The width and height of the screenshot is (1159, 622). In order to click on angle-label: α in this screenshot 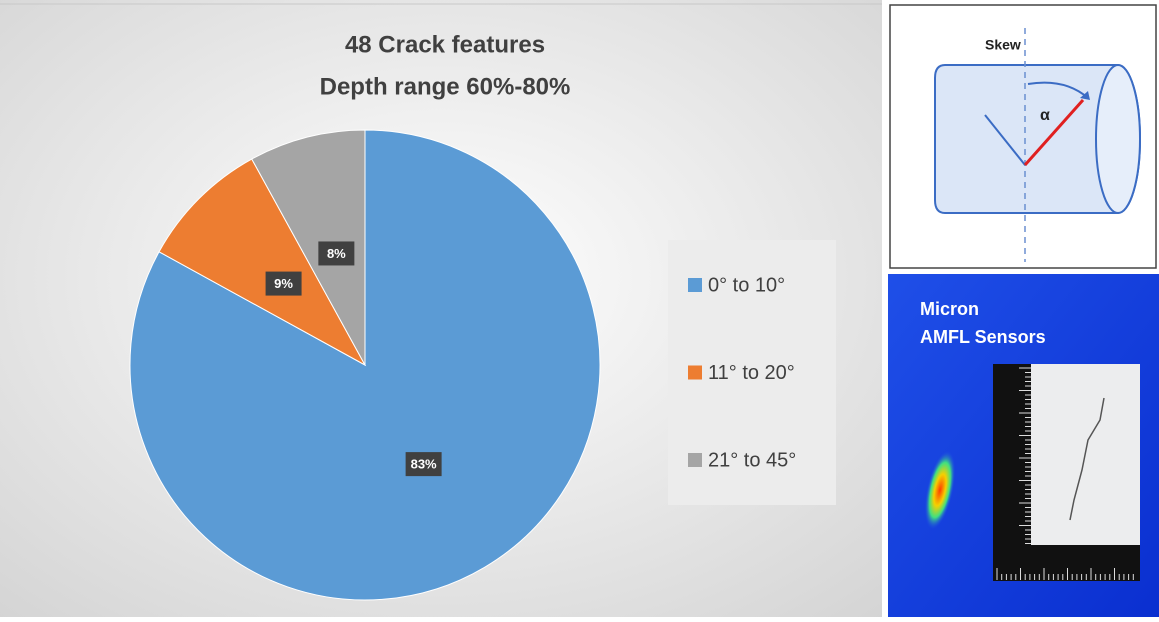, I will do `click(1045, 115)`.